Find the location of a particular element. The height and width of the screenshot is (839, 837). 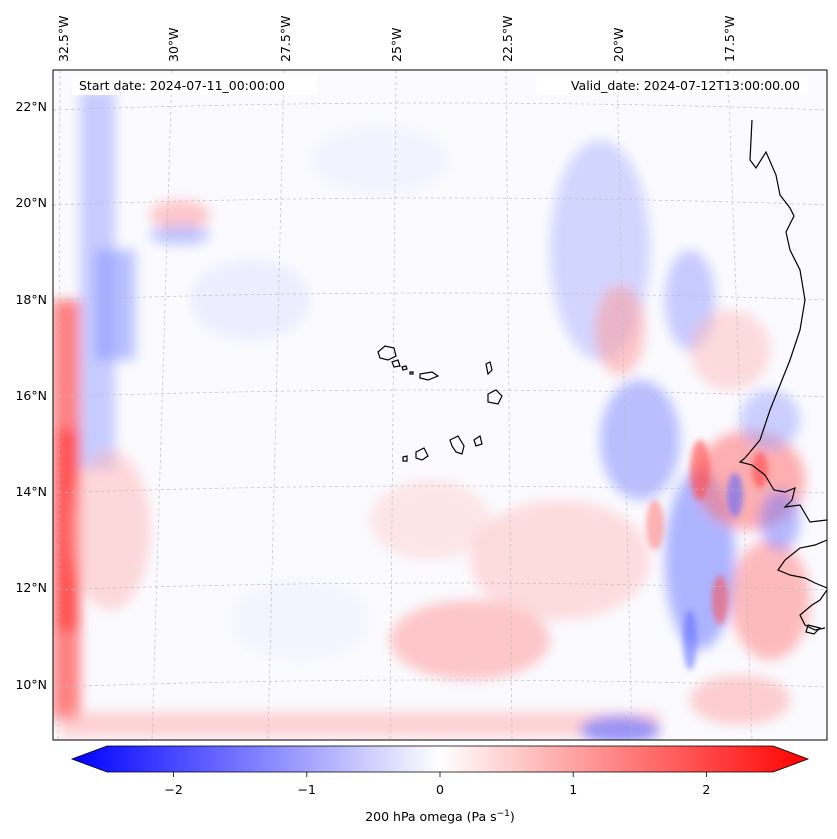

island-santo-antao is located at coordinates (387, 353).